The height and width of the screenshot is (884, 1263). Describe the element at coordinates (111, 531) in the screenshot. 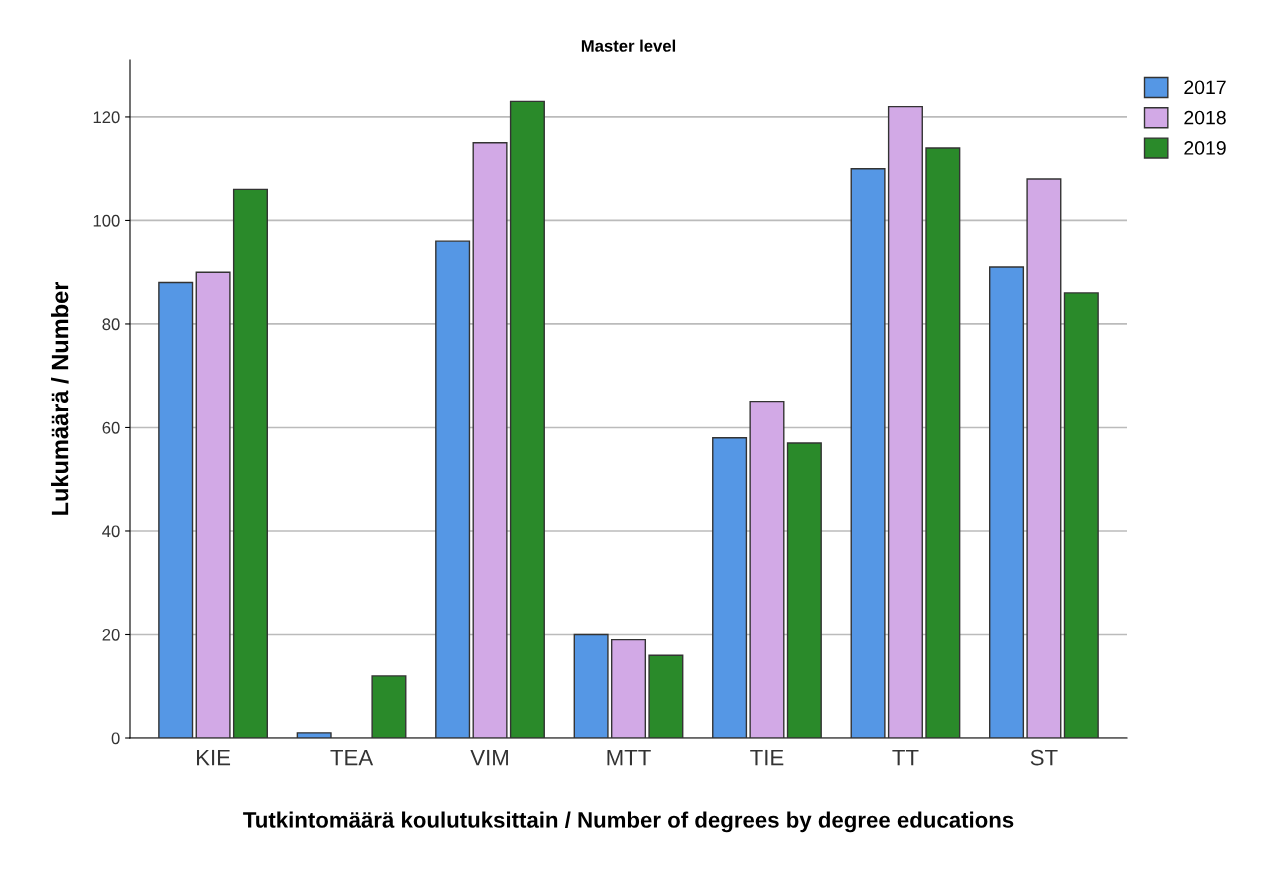

I see `y-tick-label: 40` at that location.